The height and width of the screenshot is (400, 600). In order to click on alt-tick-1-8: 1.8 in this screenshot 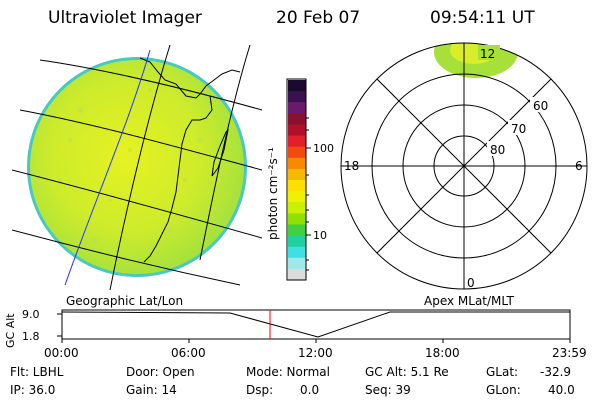, I will do `click(31, 336)`.